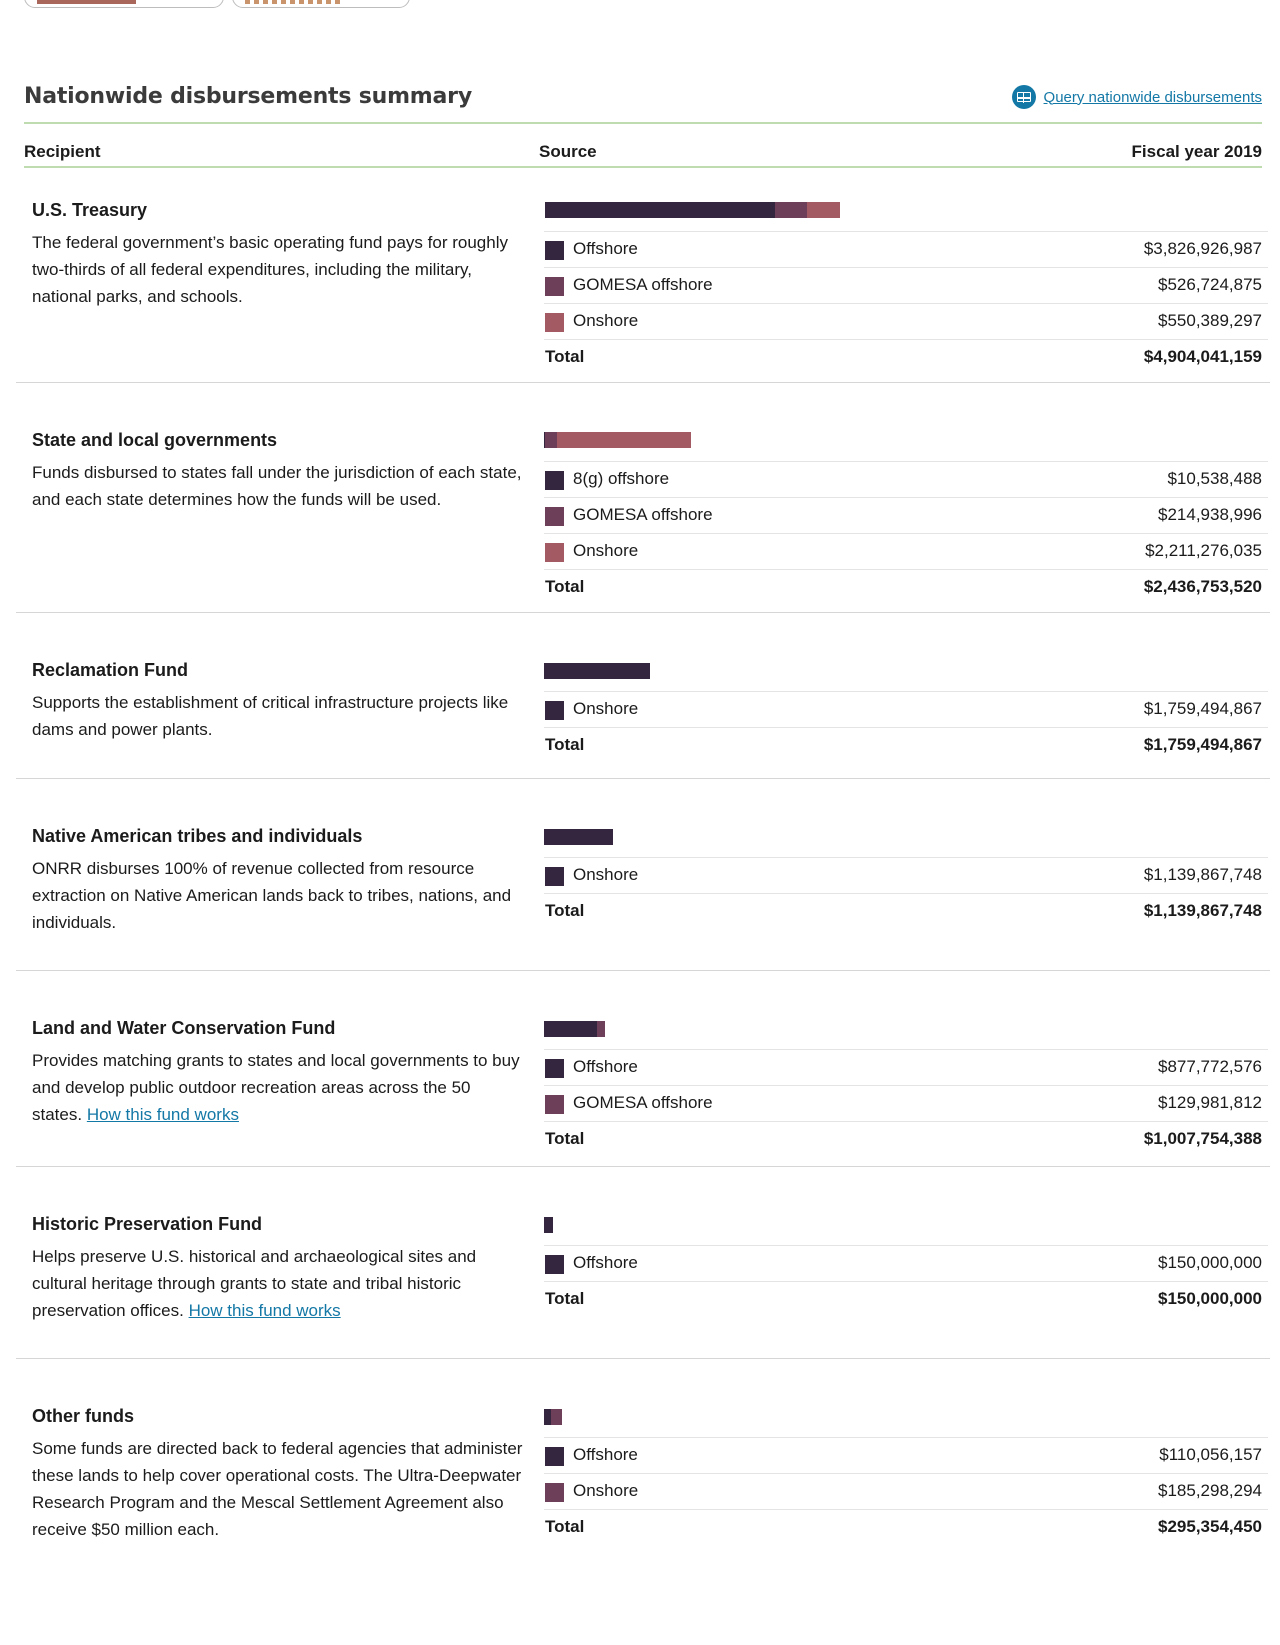 The width and height of the screenshot is (1280, 1645). I want to click on query-link-label: Query nationwide disbursements, so click(1152, 97).